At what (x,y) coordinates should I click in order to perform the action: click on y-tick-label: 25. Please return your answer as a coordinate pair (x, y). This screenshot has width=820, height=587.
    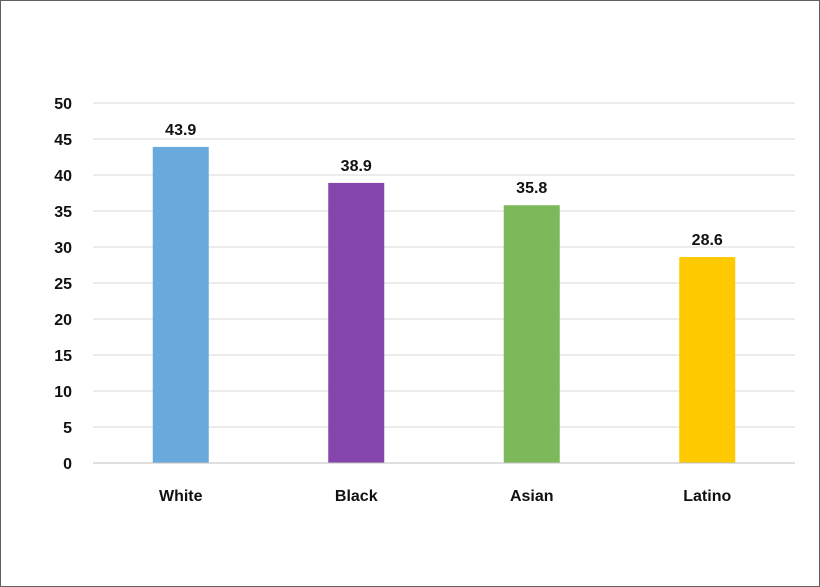
    Looking at the image, I should click on (63, 284).